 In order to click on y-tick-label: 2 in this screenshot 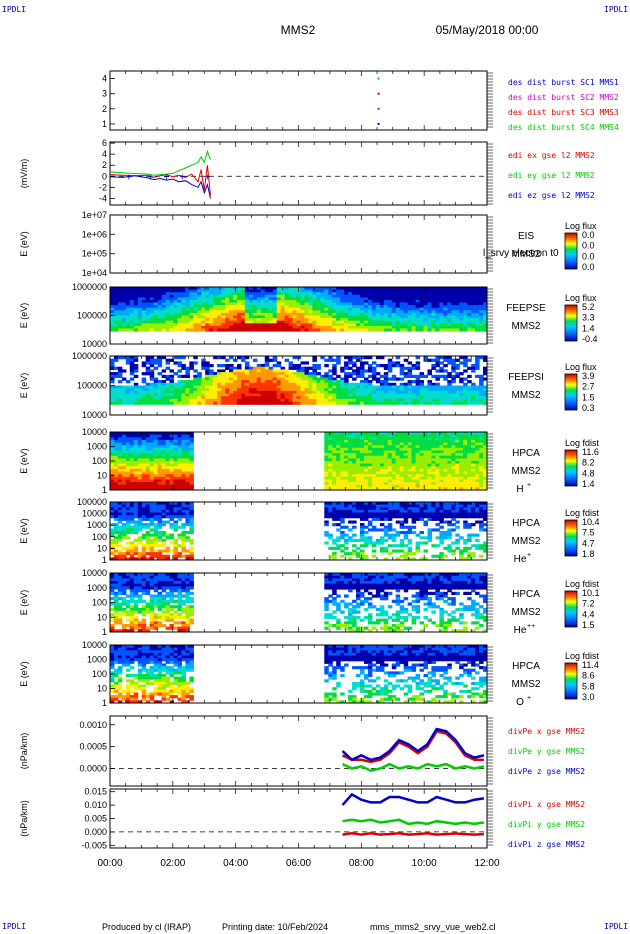, I will do `click(104, 109)`.